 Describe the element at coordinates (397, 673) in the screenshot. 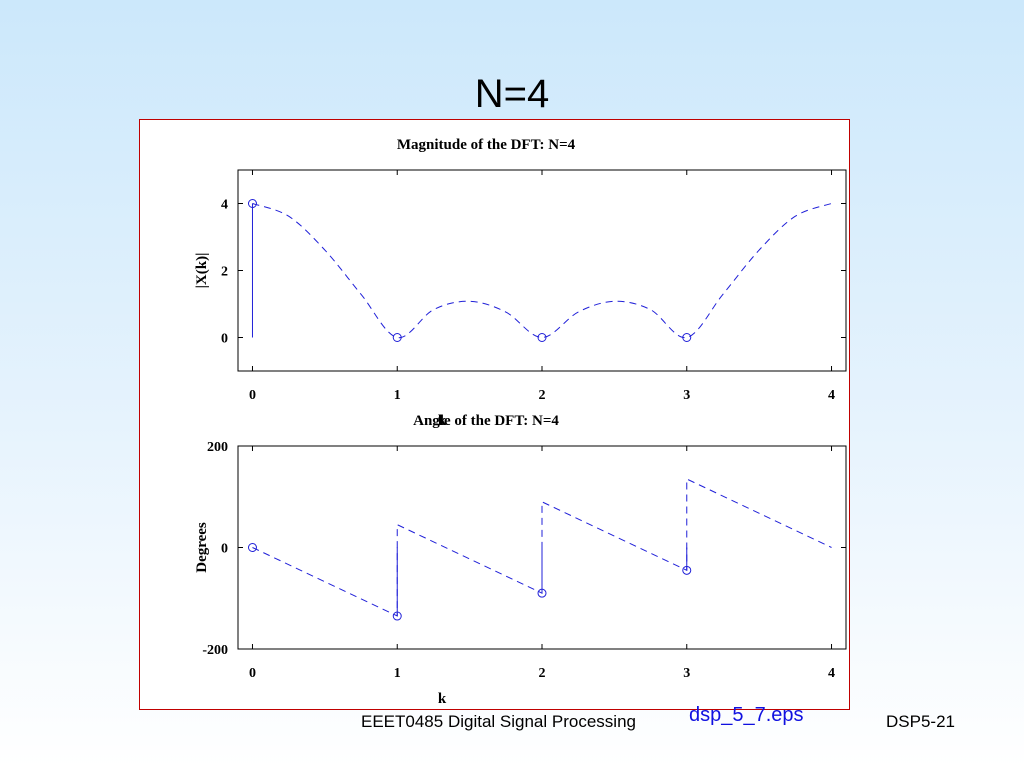

I see `angle-plot-x-tick-label: 1` at that location.